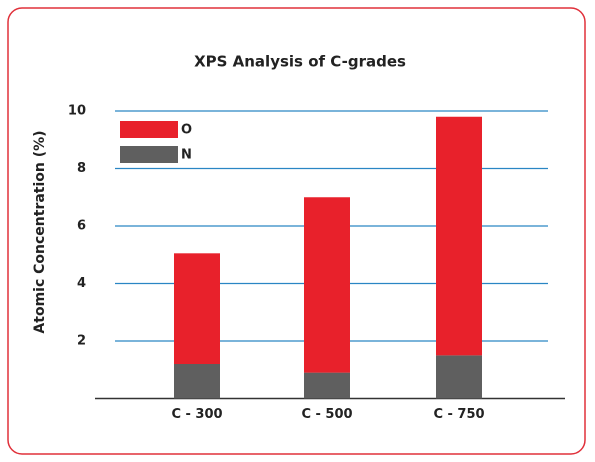 This screenshot has height=462, width=595. What do you see at coordinates (81, 168) in the screenshot?
I see `y-tick-label: 8` at bounding box center [81, 168].